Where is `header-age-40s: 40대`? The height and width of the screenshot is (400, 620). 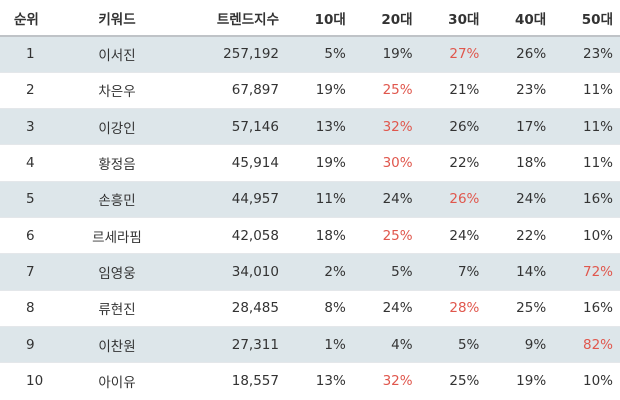 header-age-40s: 40대 is located at coordinates (530, 19).